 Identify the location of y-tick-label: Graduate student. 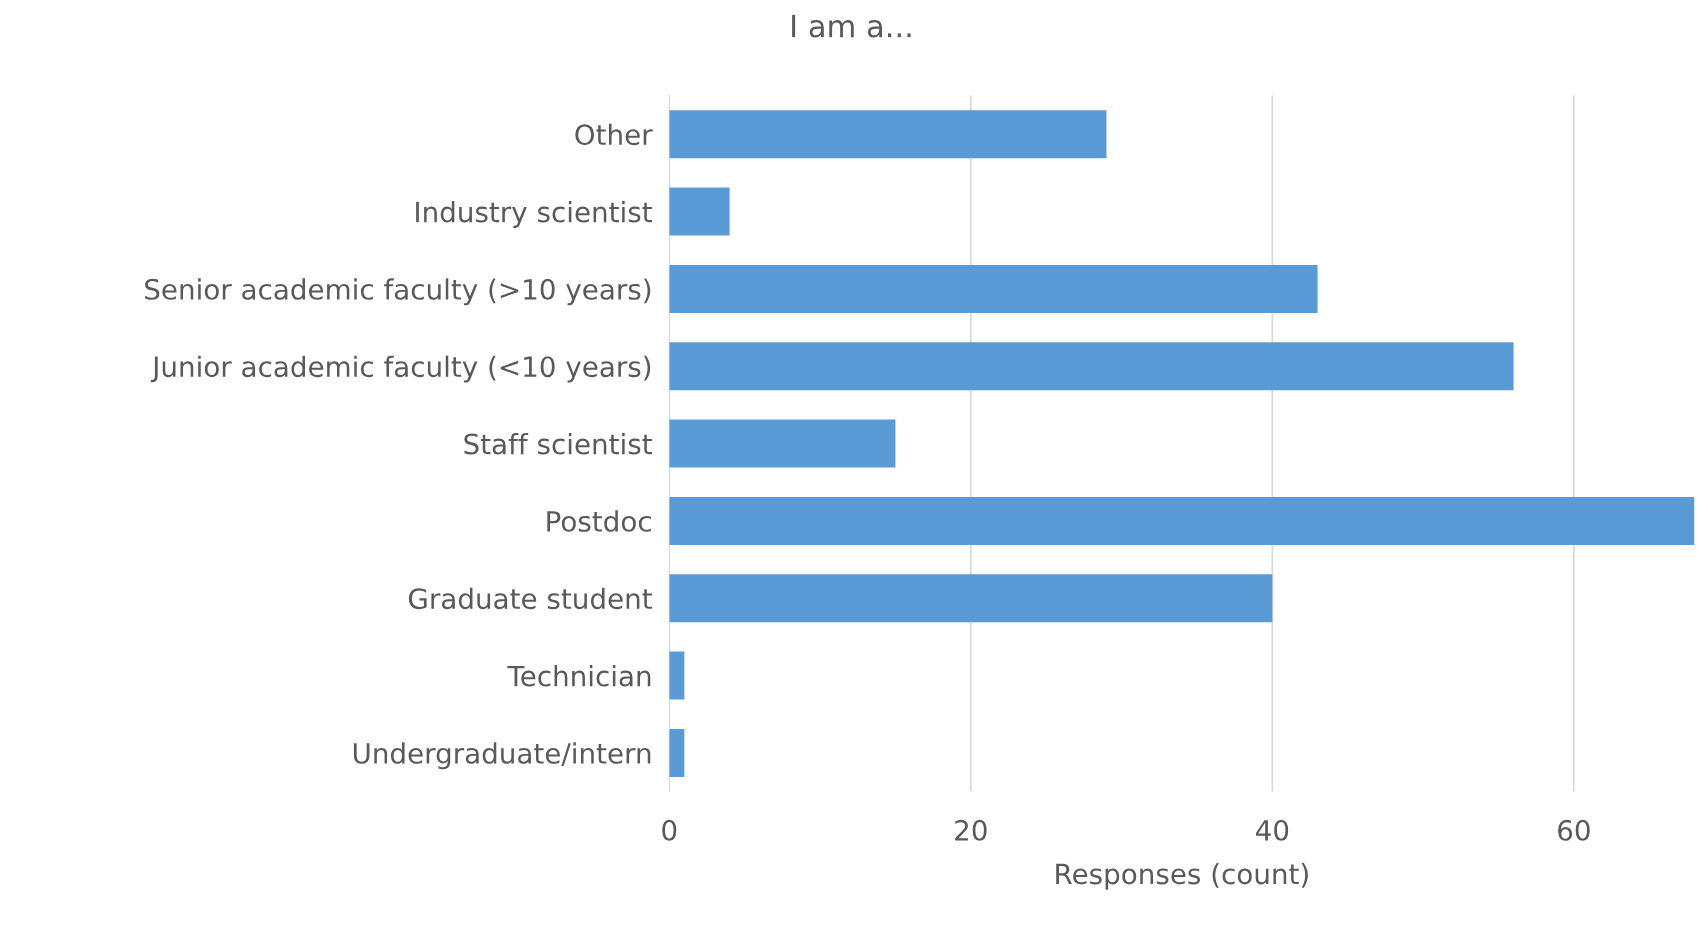
(530, 598).